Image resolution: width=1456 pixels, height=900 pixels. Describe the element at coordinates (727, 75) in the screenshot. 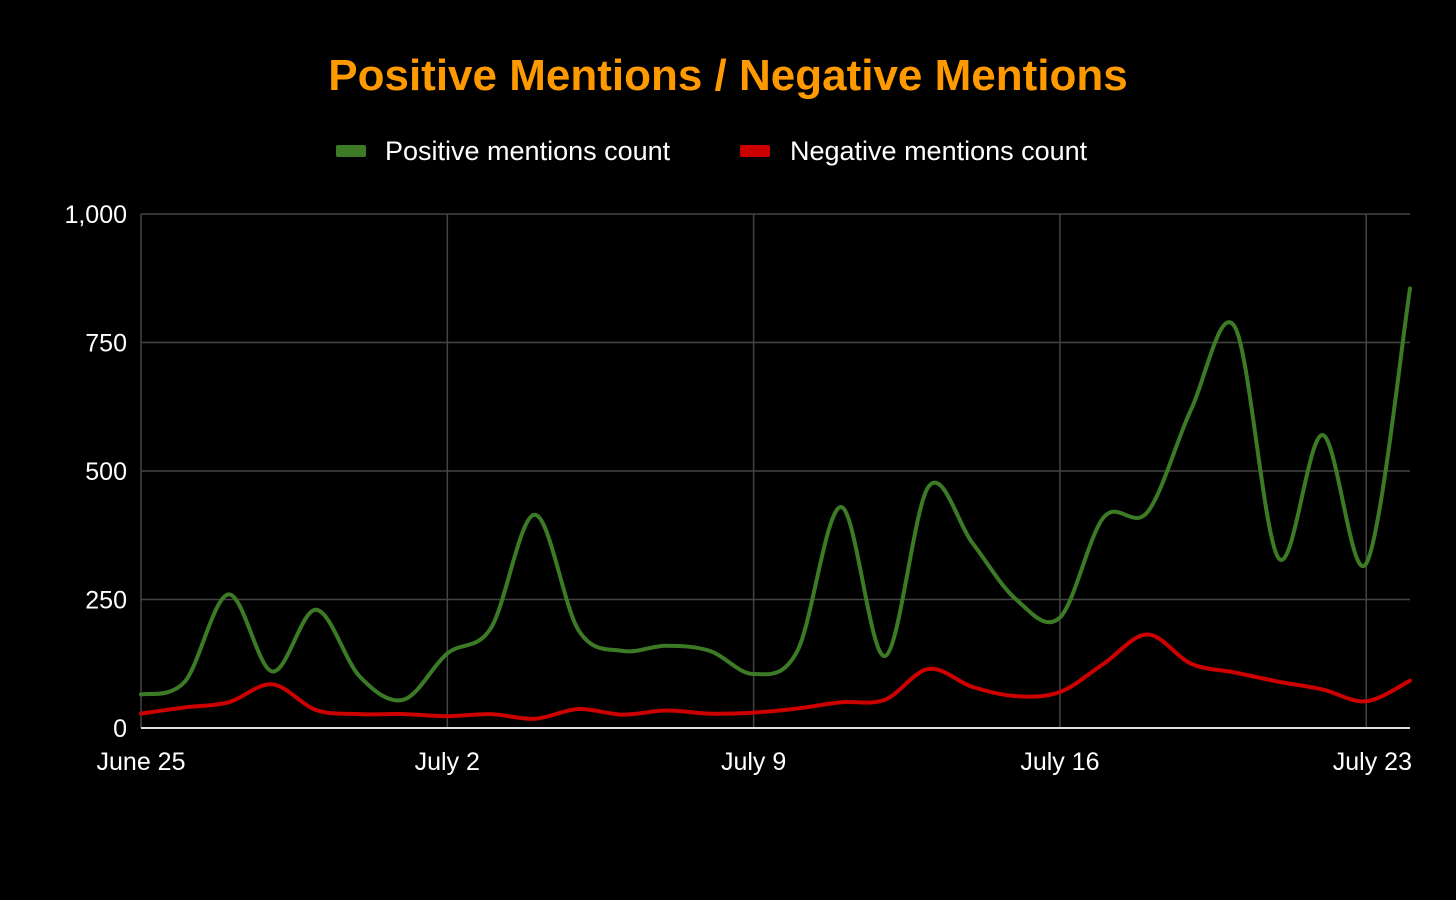

I see `chart-title: Positive Mentions / Negative Mentions` at that location.